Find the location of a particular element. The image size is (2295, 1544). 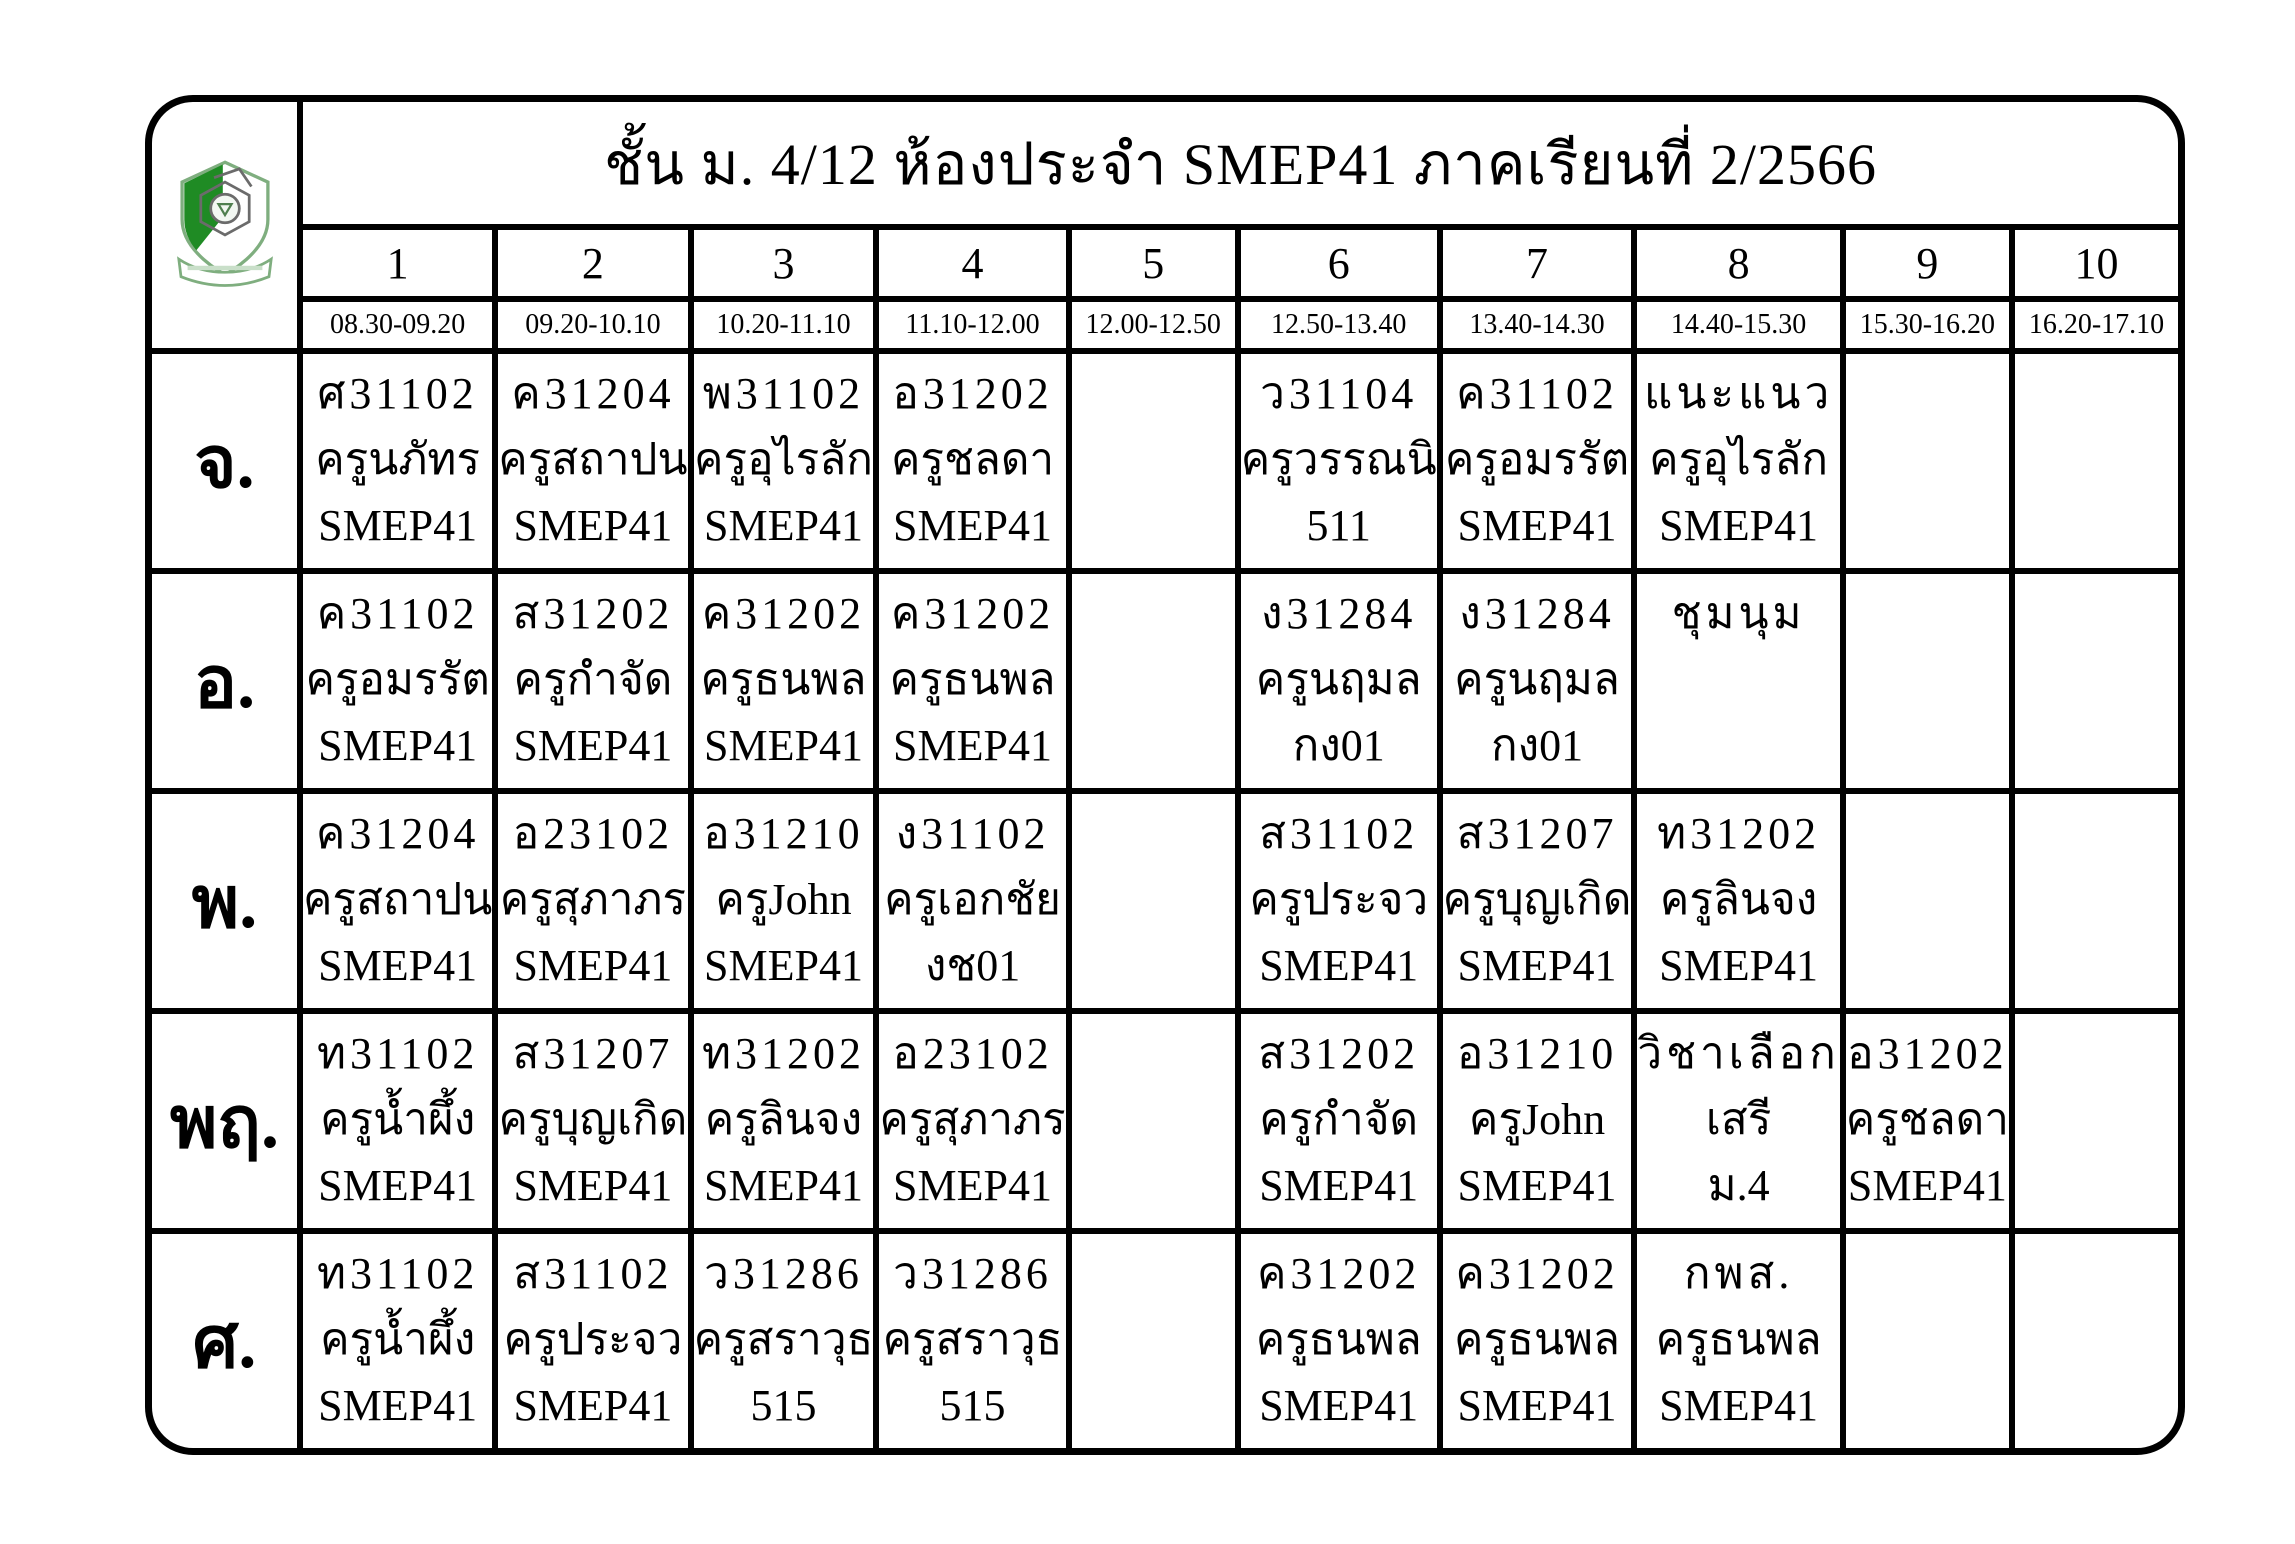

subject-code: ว31286 is located at coordinates (783, 1273).